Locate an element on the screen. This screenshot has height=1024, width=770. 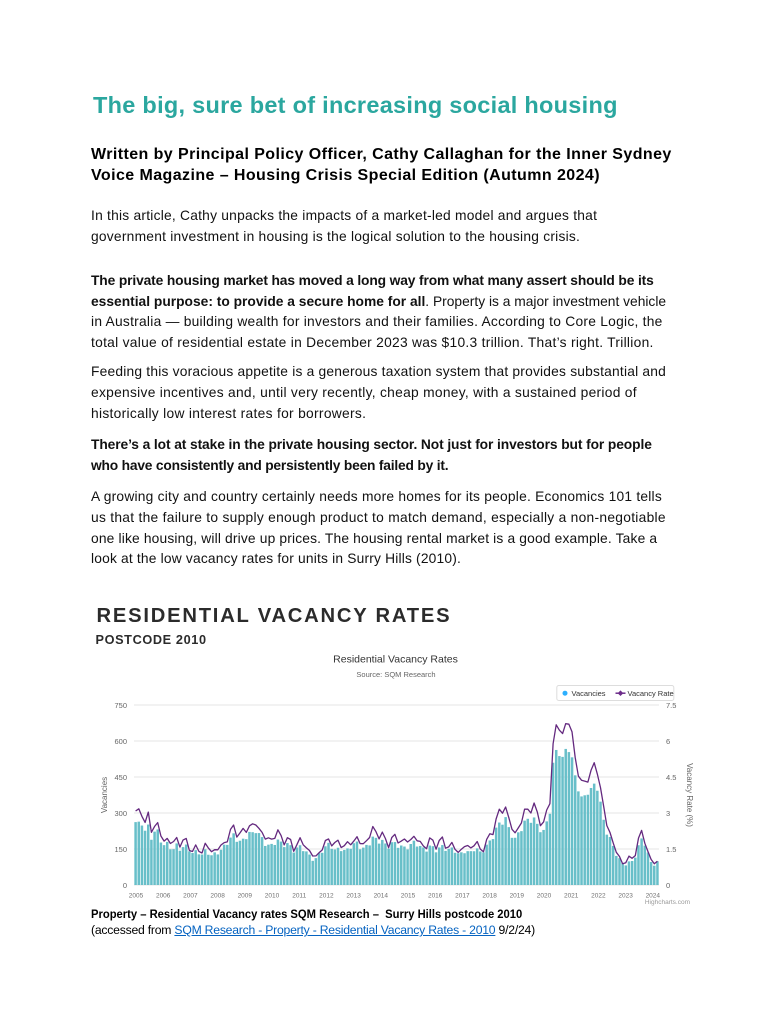
svg-text: 2024 is located at coordinates (653, 896).